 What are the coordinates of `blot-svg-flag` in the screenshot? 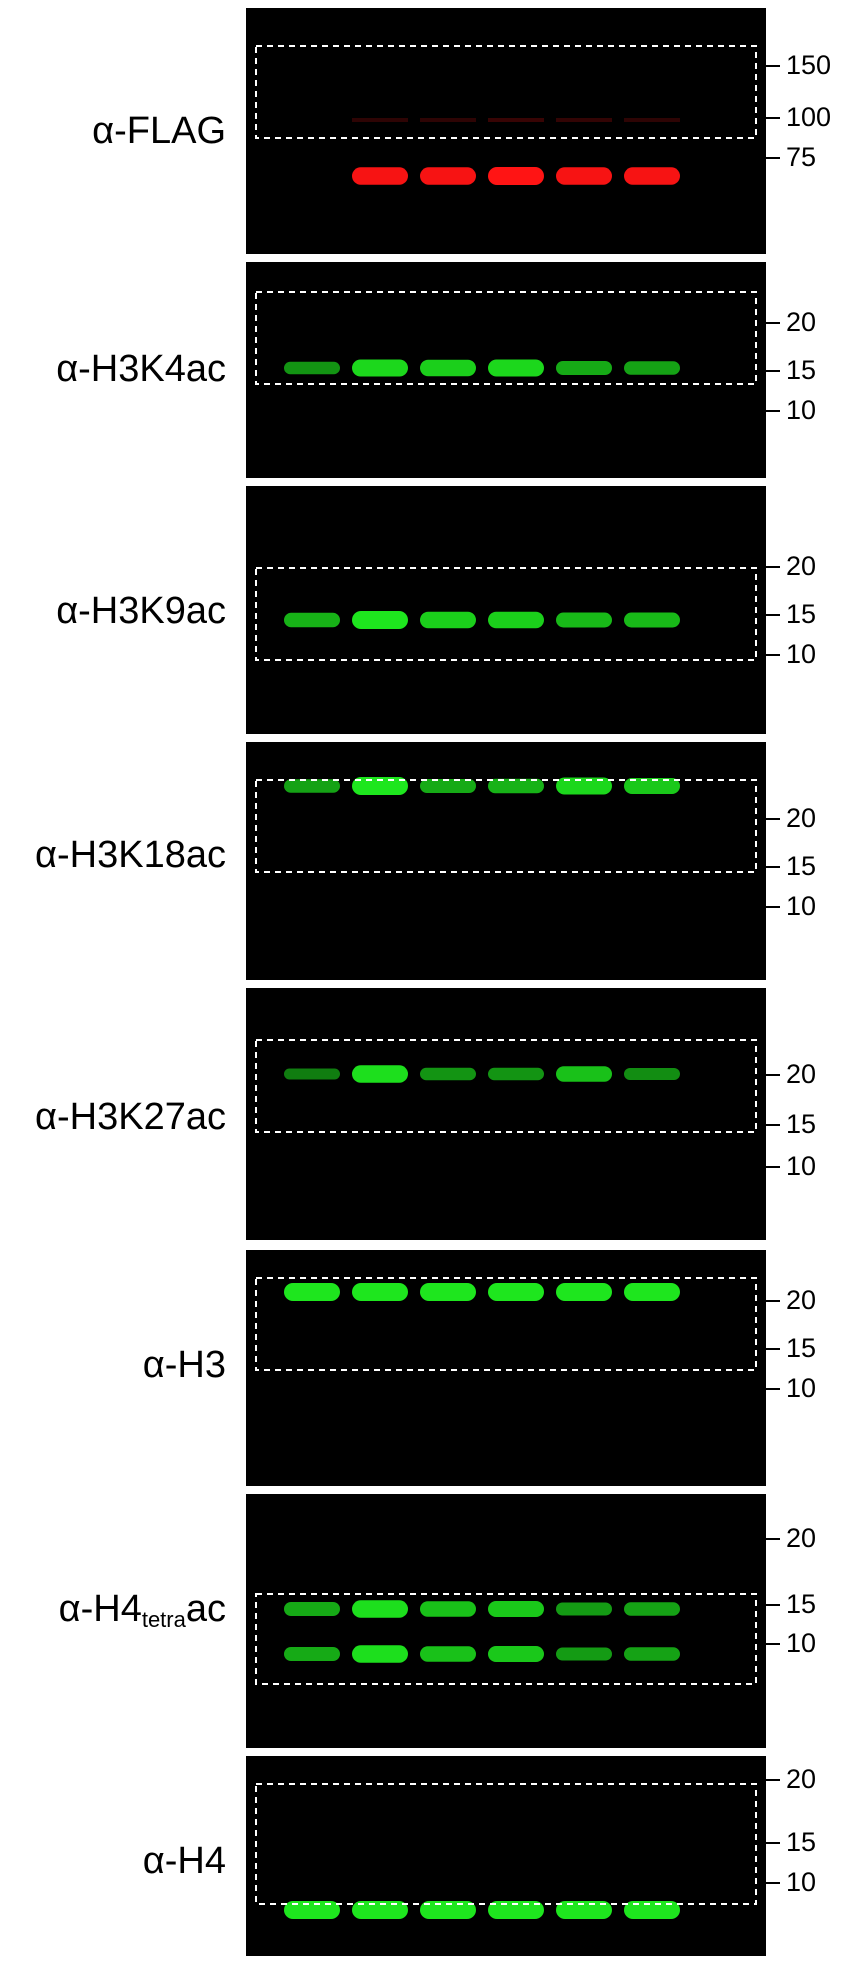 It's located at (506, 115).